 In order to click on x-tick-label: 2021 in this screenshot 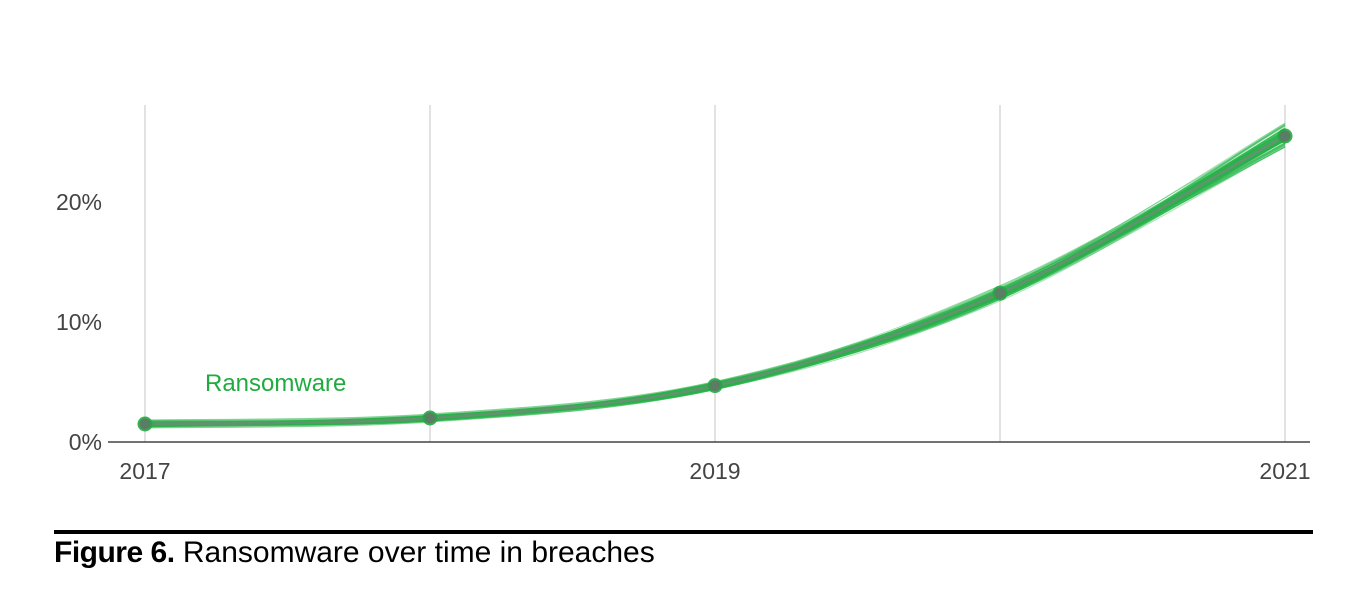, I will do `click(1284, 471)`.